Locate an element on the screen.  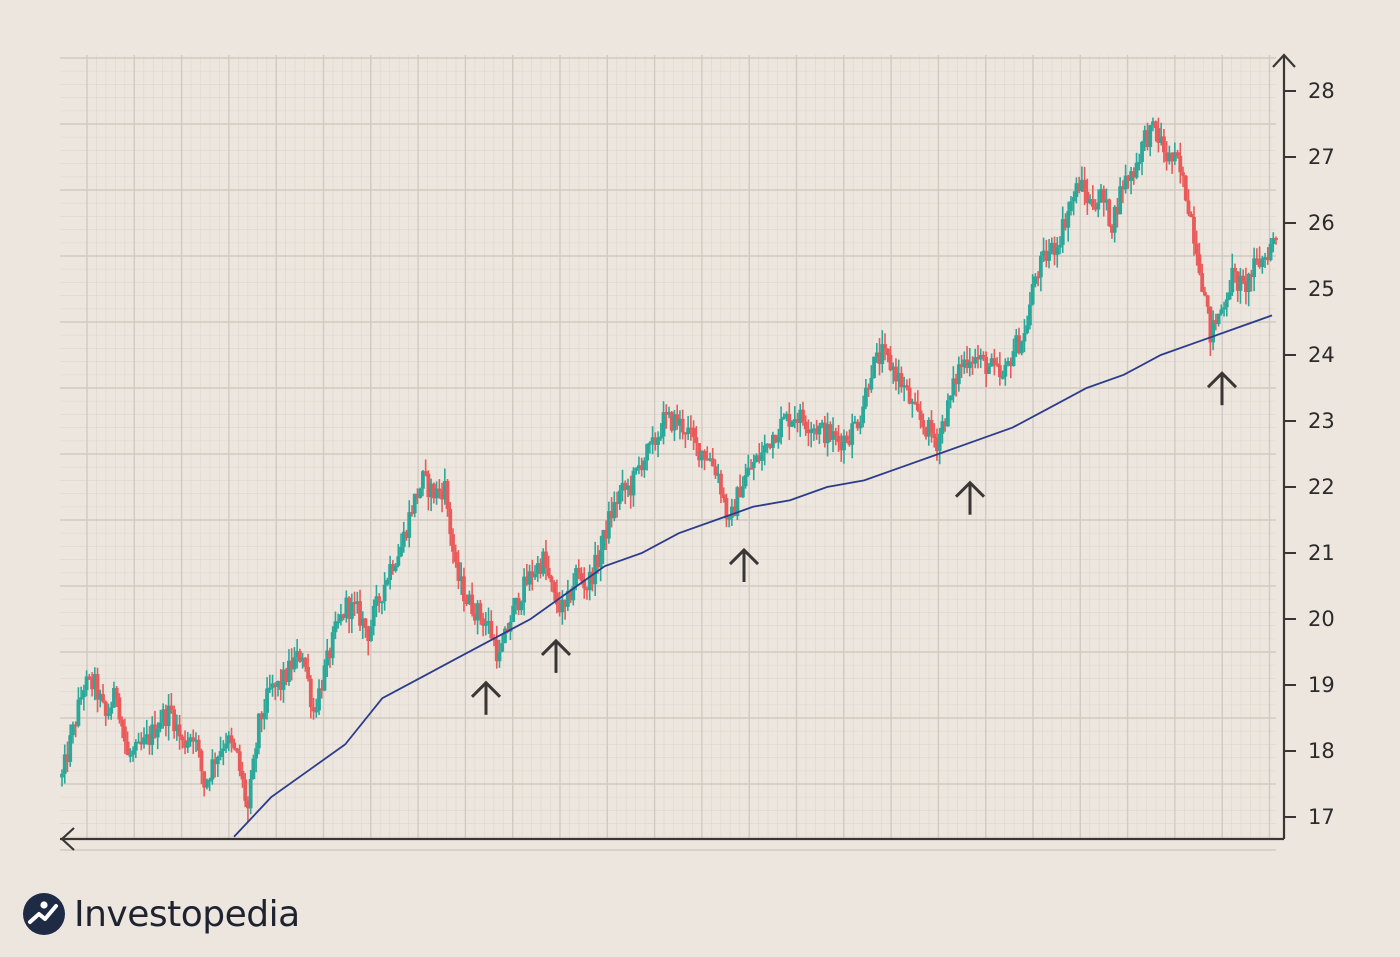
y-tick-label-17: 17 is located at coordinates (1321, 817).